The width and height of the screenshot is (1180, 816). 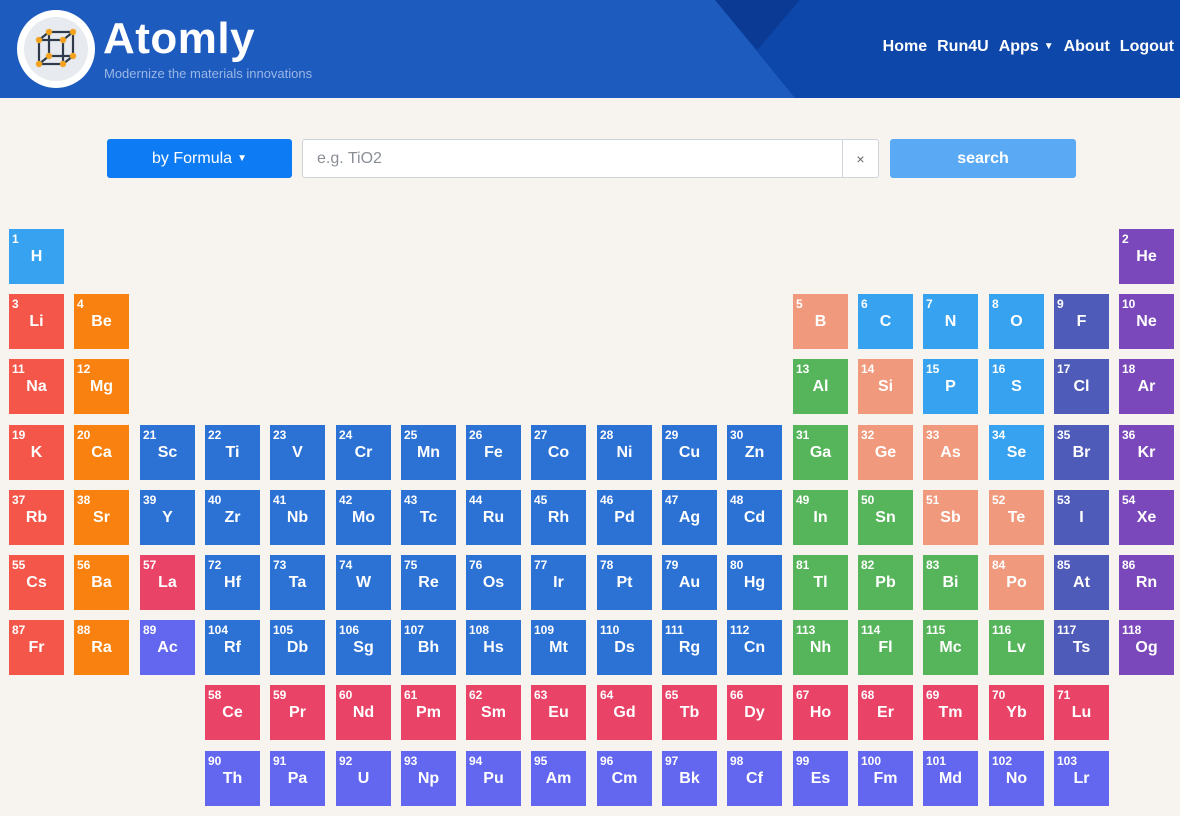 What do you see at coordinates (558, 712) in the screenshot?
I see `element-tile-eu: 63 Eu` at bounding box center [558, 712].